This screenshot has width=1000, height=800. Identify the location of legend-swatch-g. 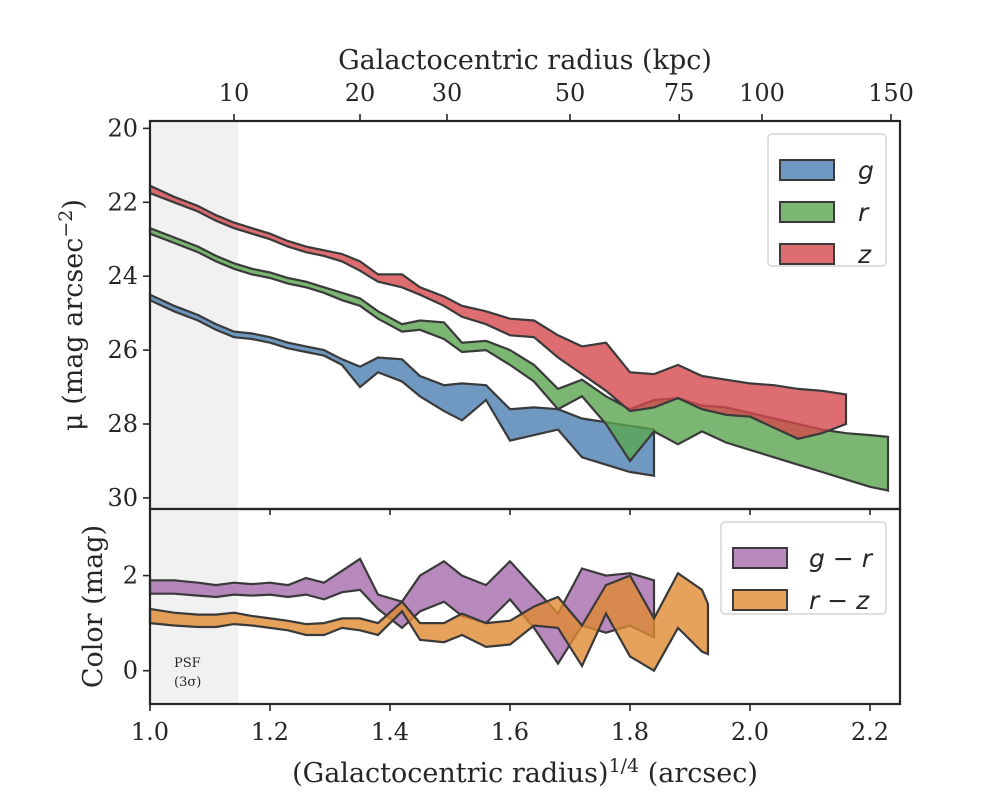
(807, 170).